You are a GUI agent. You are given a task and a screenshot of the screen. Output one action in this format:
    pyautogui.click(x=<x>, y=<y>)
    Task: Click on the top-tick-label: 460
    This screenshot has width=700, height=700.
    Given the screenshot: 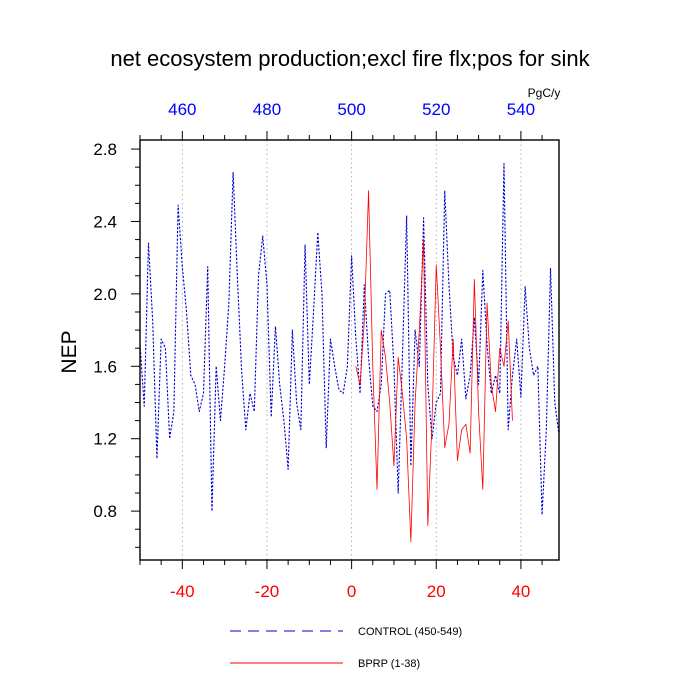 What is the action you would take?
    pyautogui.click(x=182, y=109)
    